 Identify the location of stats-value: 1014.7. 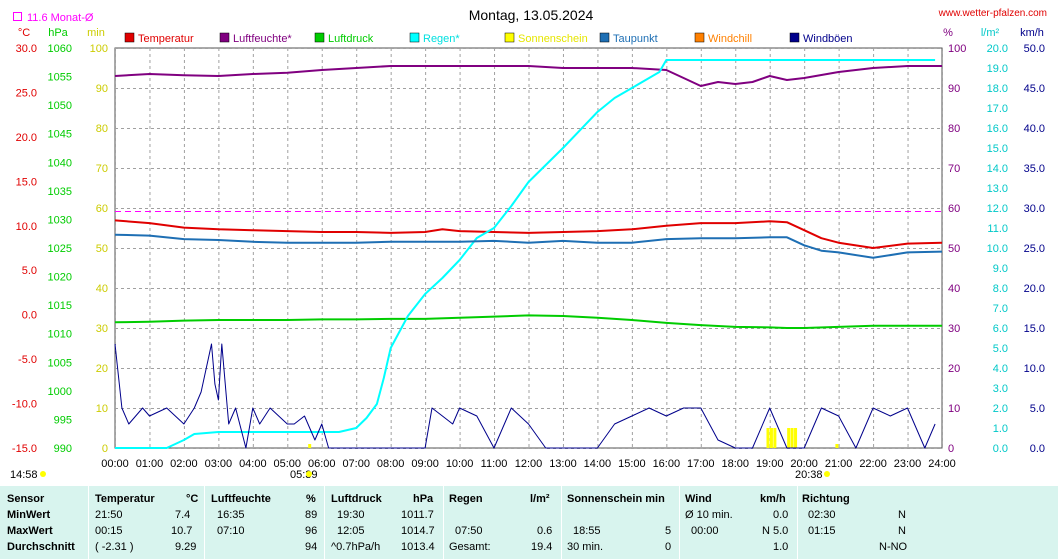
(418, 531).